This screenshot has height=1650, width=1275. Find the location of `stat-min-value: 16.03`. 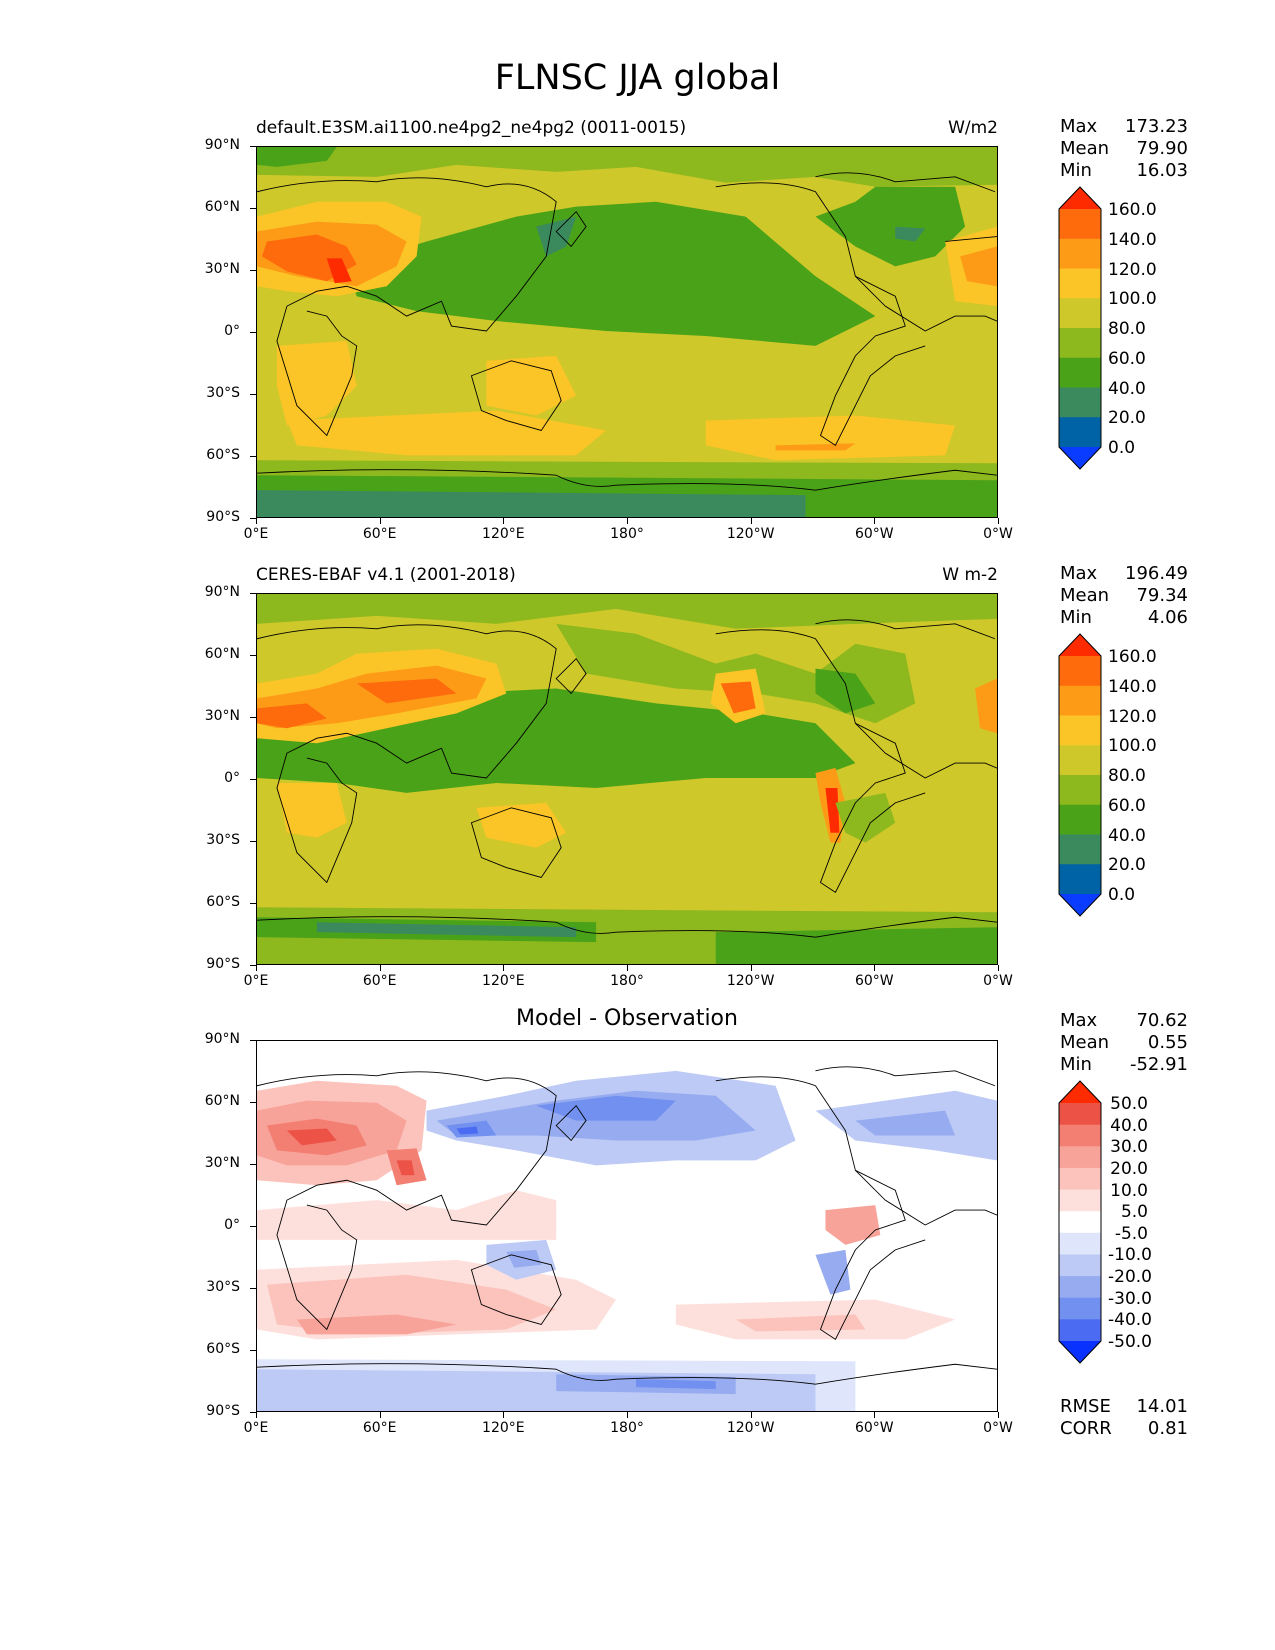

stat-min-value: 16.03 is located at coordinates (1162, 170).